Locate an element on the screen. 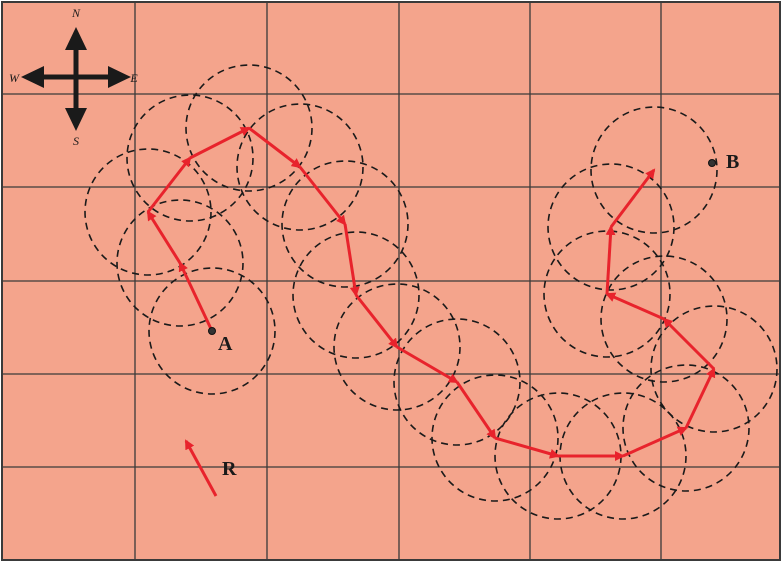 The width and height of the screenshot is (782, 562). compass-north-label: N is located at coordinates (76, 13).